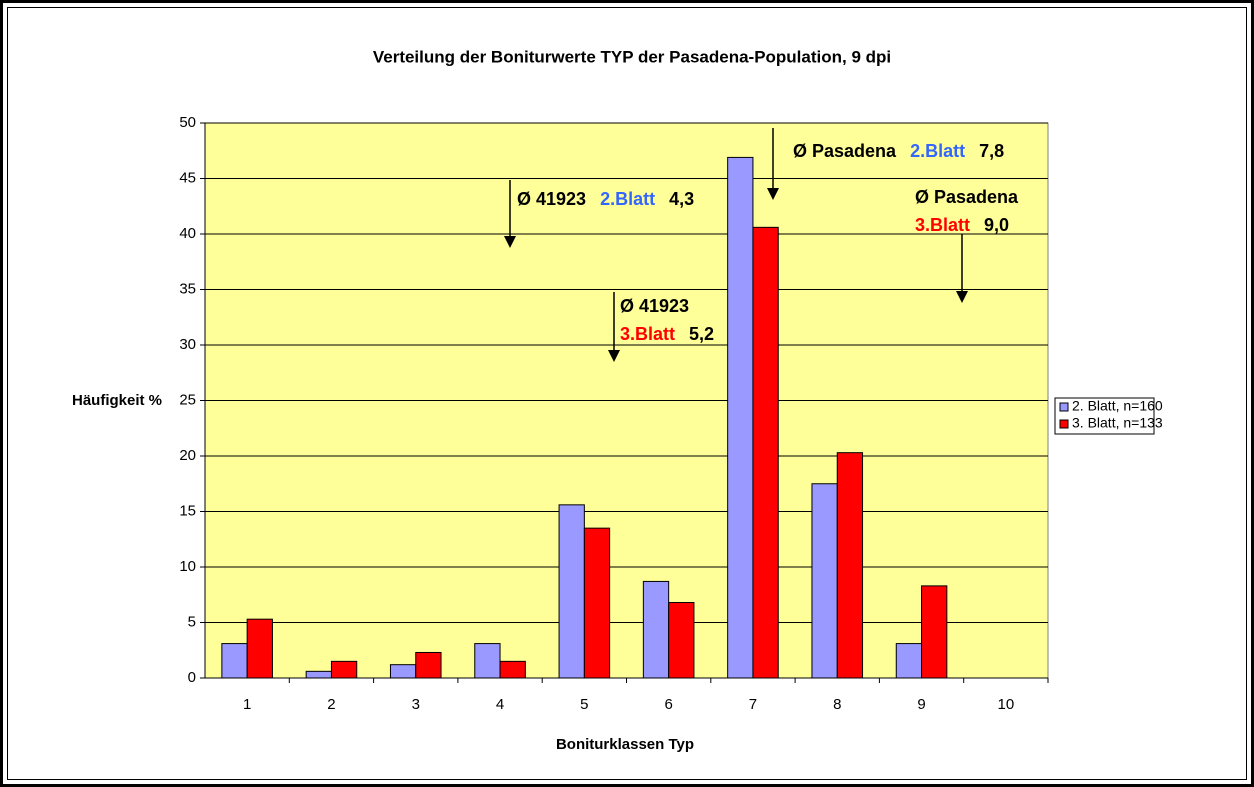 The height and width of the screenshot is (787, 1254). I want to click on y-tick-label: 50, so click(187, 122).